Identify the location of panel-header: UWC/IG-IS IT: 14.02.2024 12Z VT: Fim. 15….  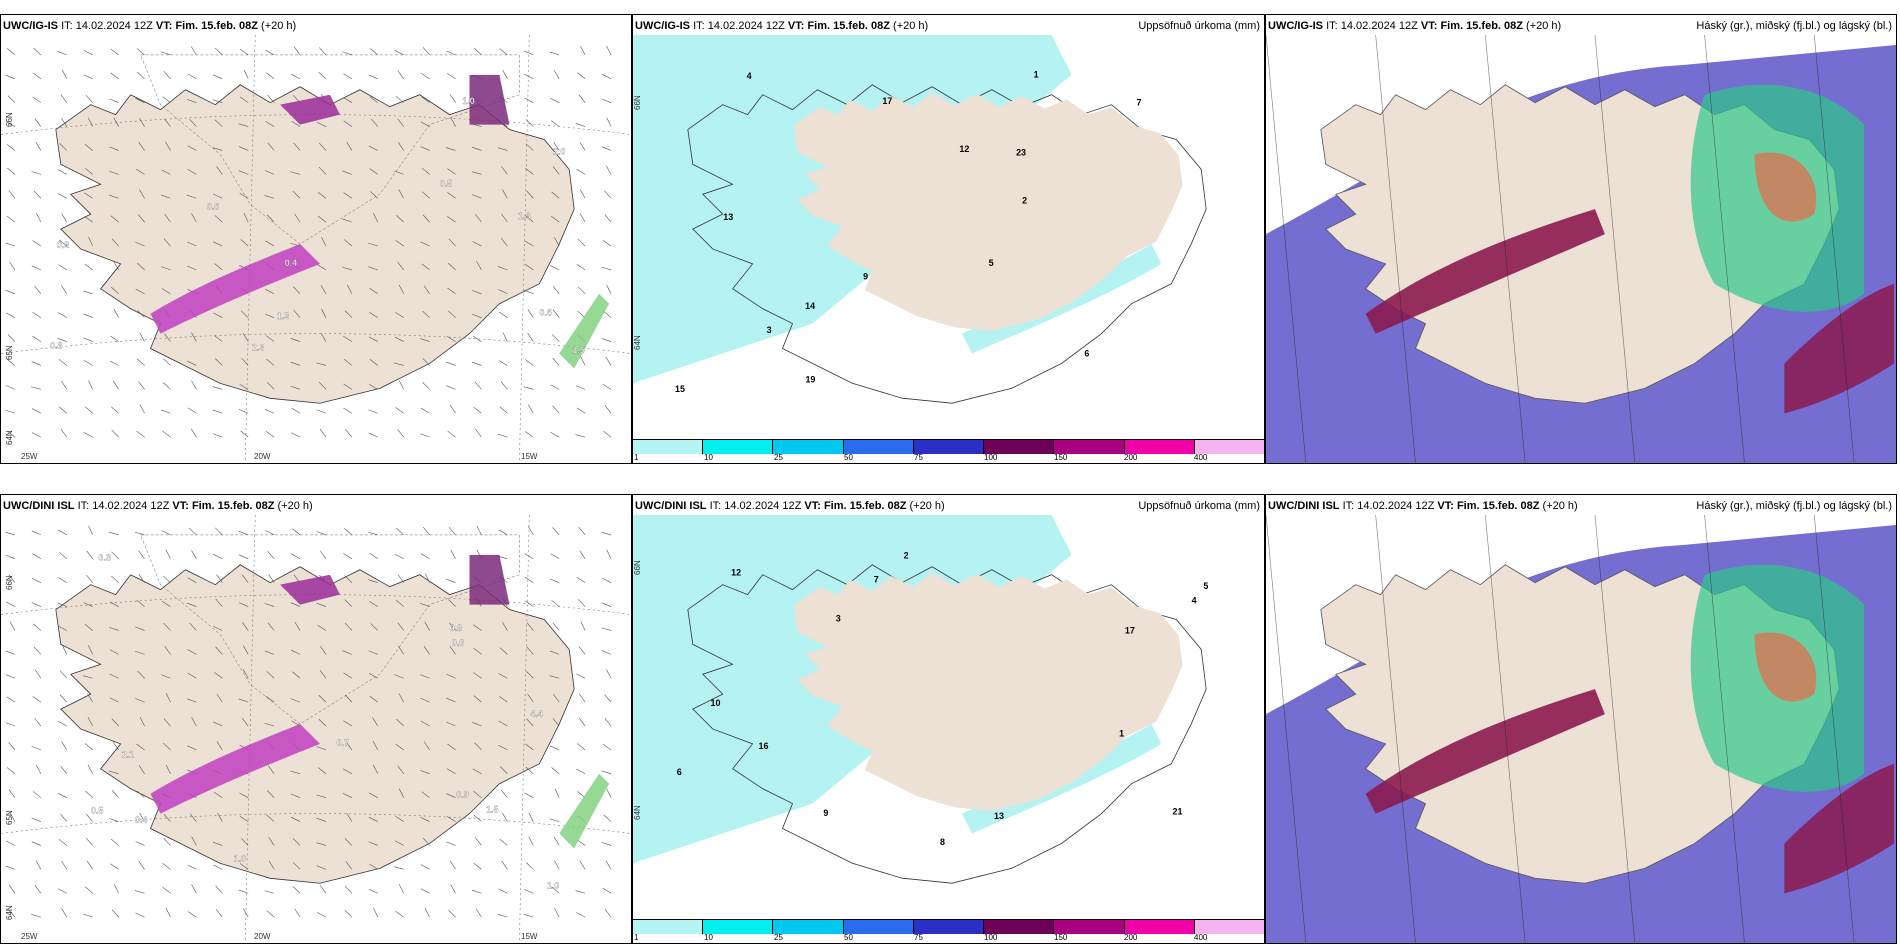
(315, 26).